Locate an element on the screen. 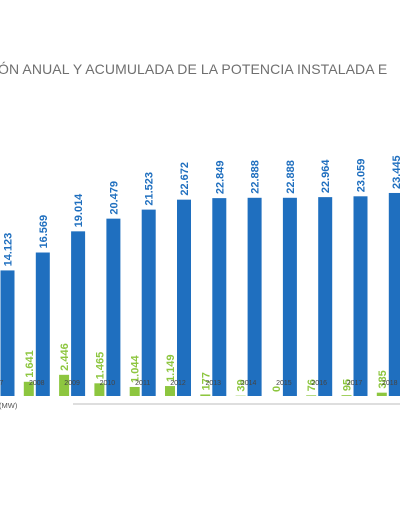  green-value-label-2013: 177 is located at coordinates (206, 381).